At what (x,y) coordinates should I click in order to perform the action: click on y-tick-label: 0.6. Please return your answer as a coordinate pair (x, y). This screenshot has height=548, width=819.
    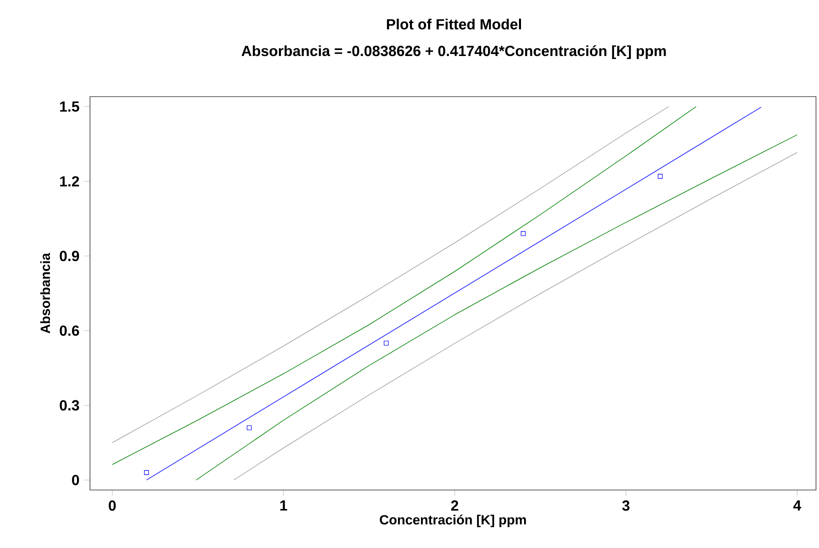
    Looking at the image, I should click on (70, 330).